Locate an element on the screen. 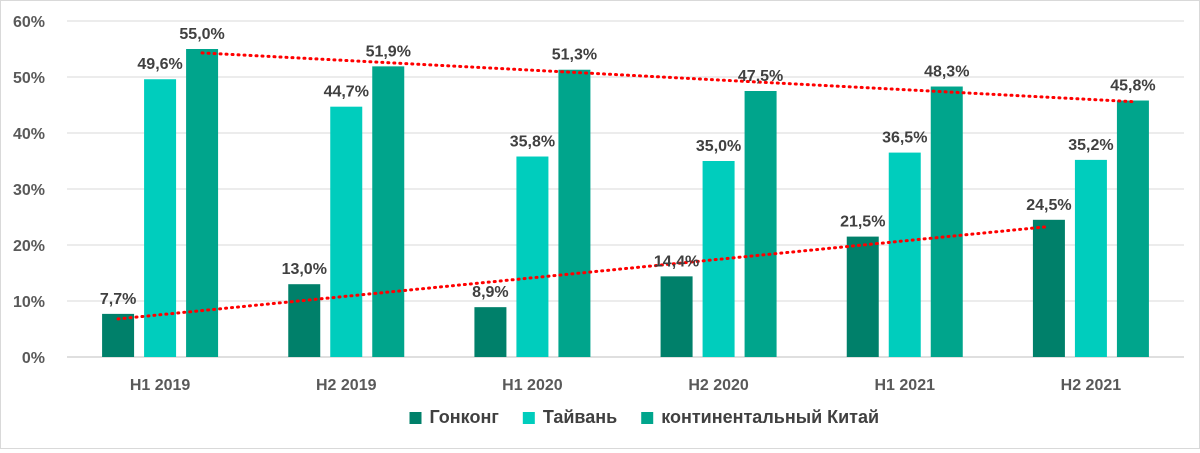 This screenshot has width=1200, height=453. data-label: 44,7% is located at coordinates (346, 92).